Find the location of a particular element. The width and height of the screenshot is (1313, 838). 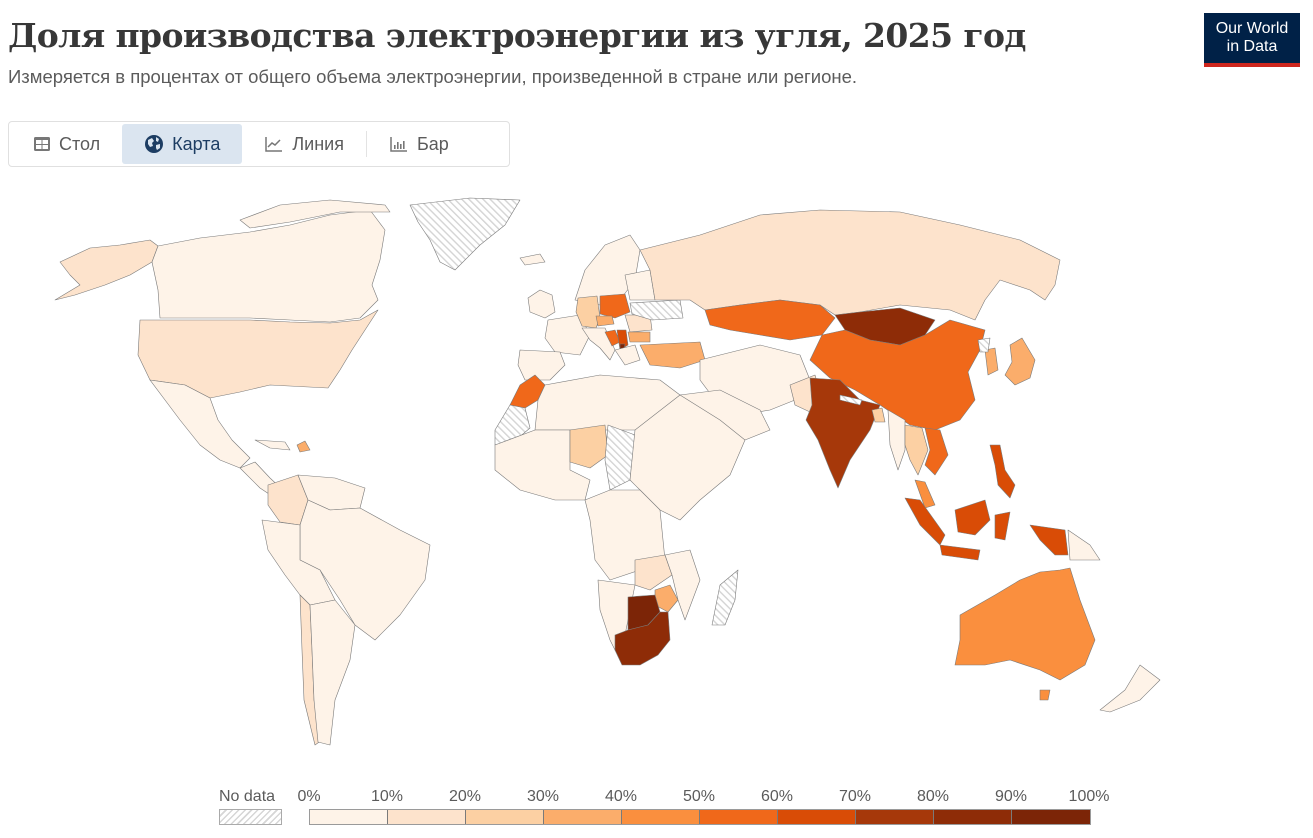

country-mozambique-malawi is located at coordinates (682, 585).